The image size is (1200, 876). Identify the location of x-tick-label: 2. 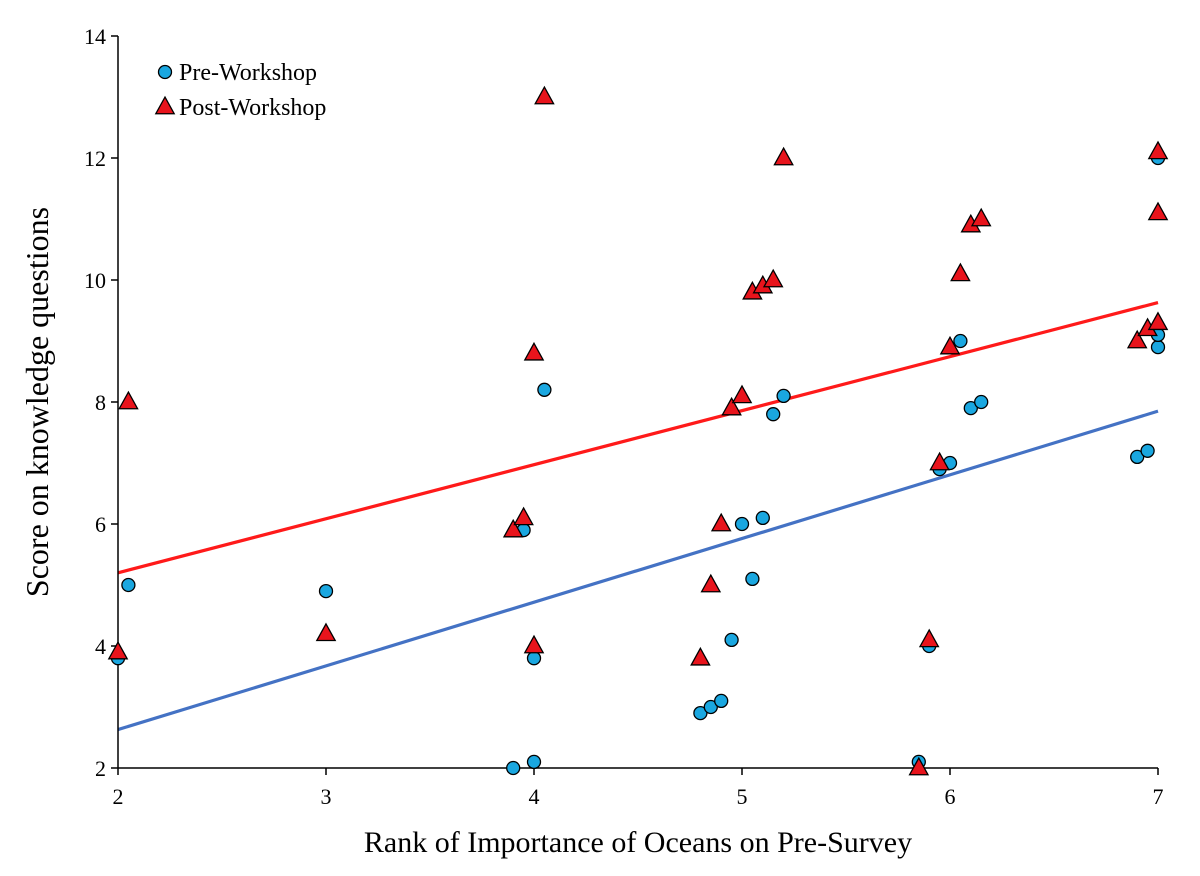
(118, 796).